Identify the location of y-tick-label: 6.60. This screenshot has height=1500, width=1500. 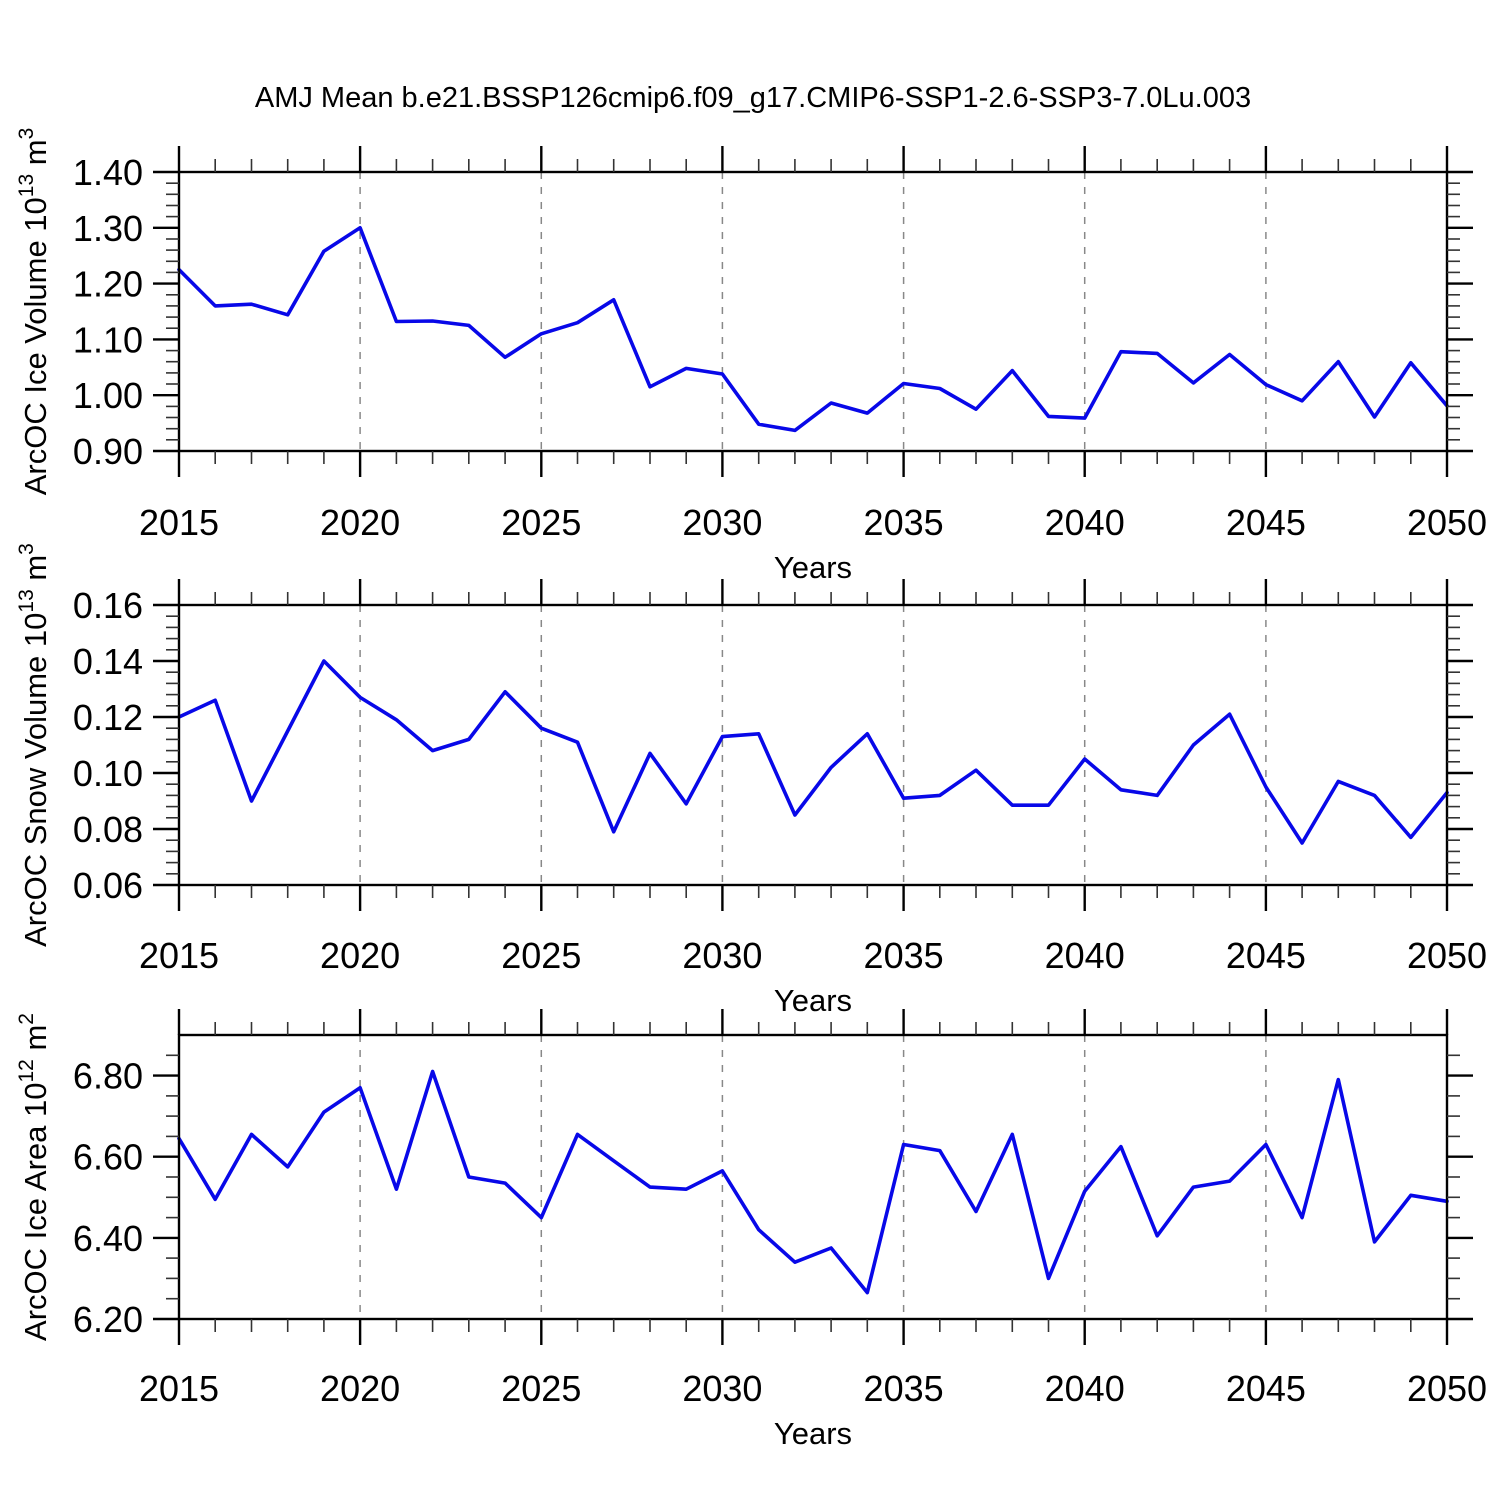
(108, 1157).